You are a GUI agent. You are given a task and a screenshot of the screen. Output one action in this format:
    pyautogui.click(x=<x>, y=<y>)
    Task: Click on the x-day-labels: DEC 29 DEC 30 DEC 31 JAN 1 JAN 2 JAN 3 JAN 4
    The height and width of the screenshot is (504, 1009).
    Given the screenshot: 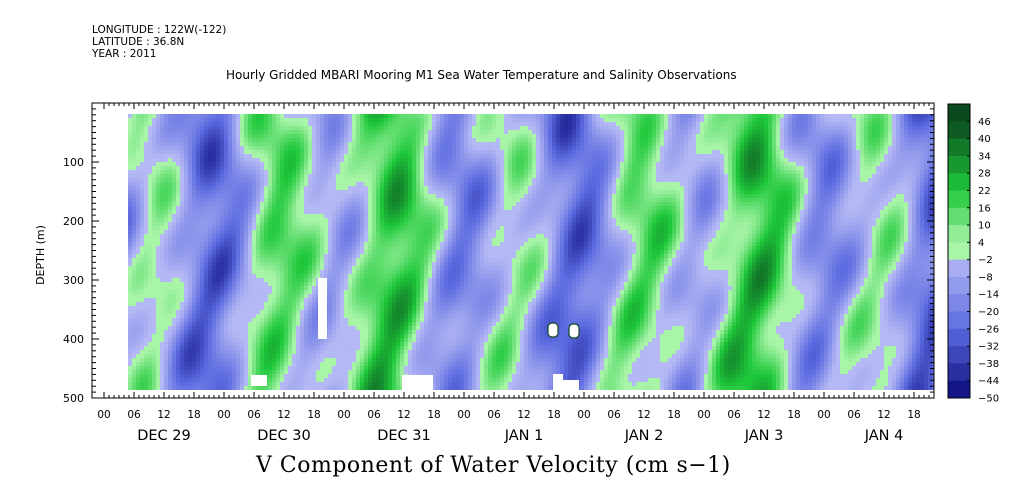 What is the action you would take?
    pyautogui.click(x=520, y=436)
    